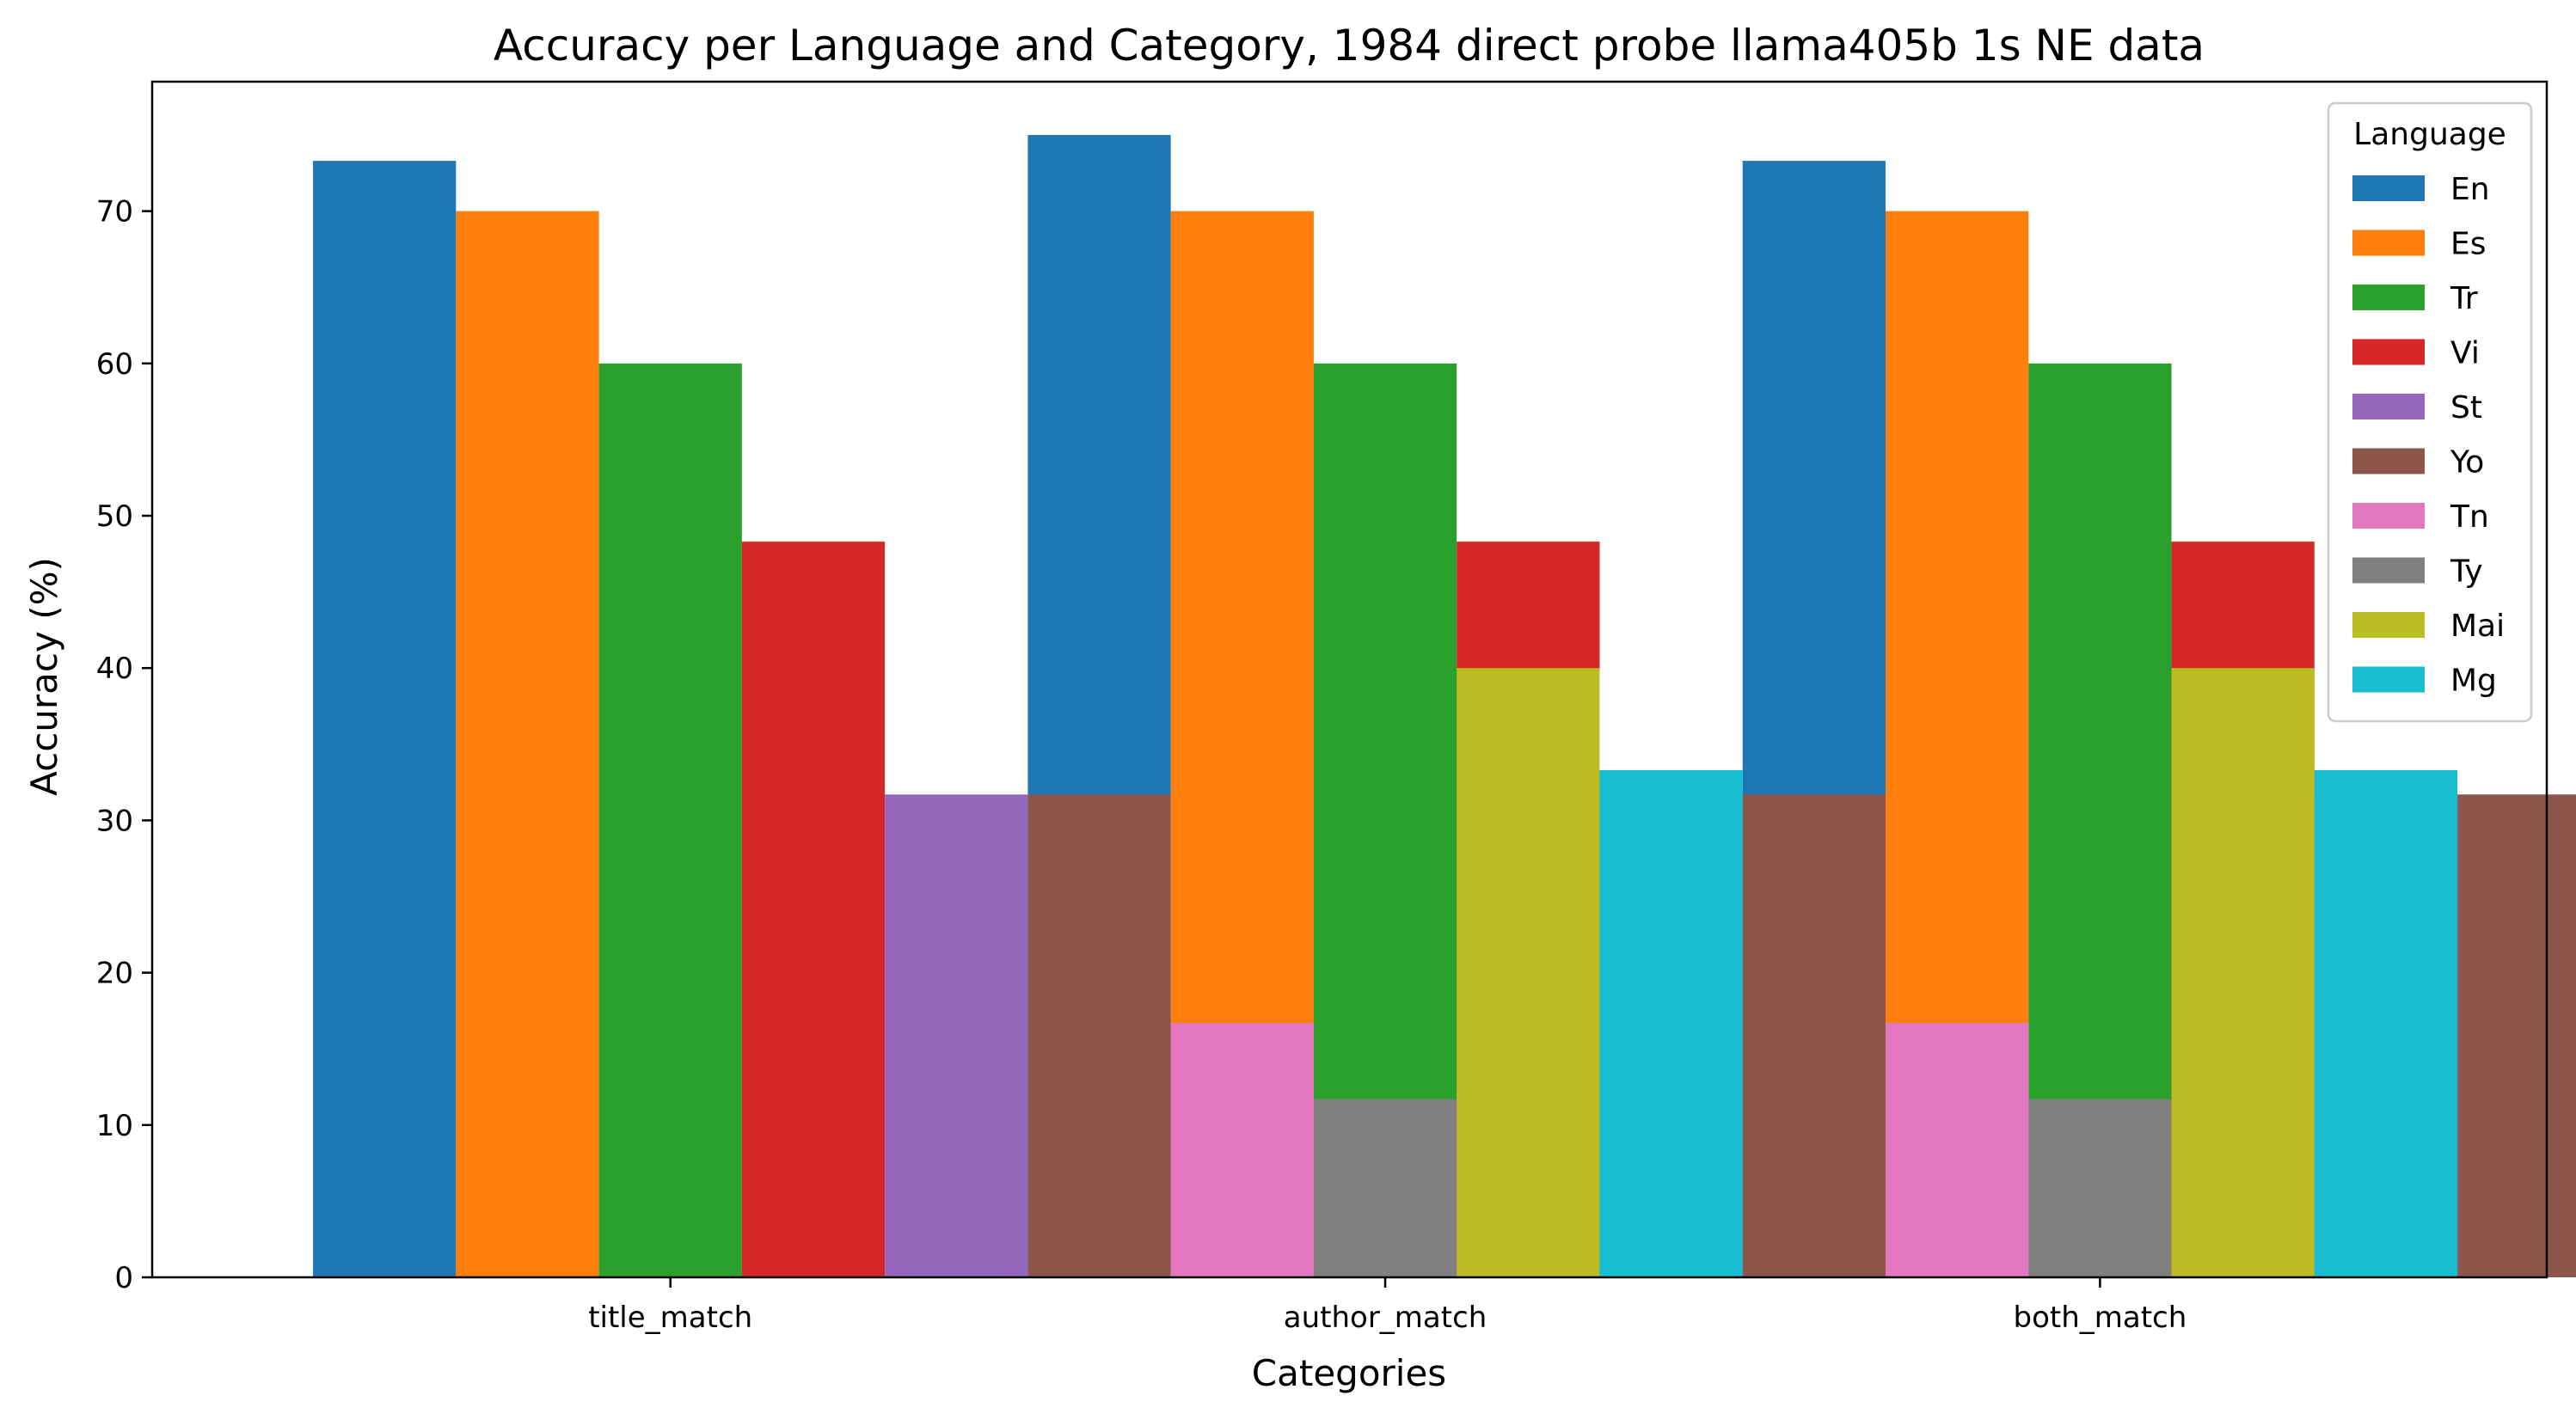 This screenshot has width=2576, height=1420. What do you see at coordinates (814, 909) in the screenshot?
I see `bar-vi-title_match` at bounding box center [814, 909].